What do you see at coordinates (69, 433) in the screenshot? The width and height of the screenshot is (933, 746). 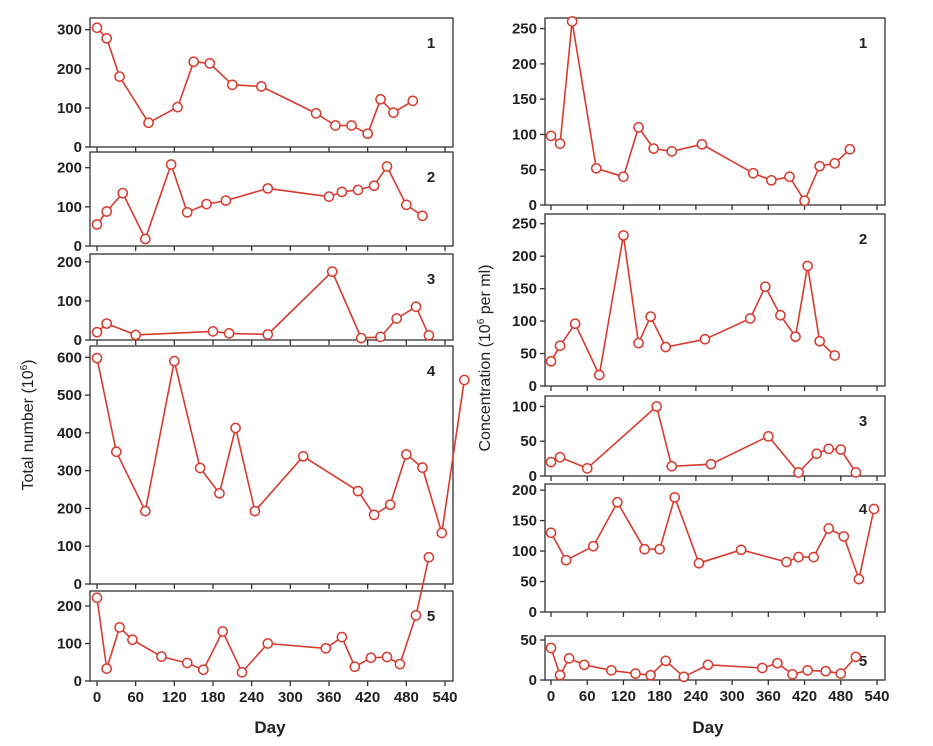 I see `y-tick-label: 400` at bounding box center [69, 433].